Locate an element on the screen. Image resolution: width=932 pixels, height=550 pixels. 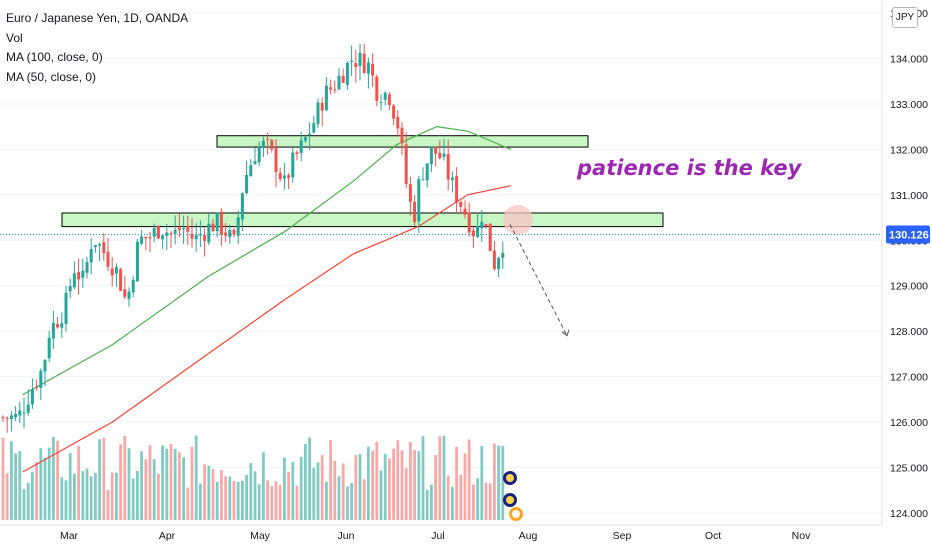
x-tick-label: Nov is located at coordinates (801, 536).